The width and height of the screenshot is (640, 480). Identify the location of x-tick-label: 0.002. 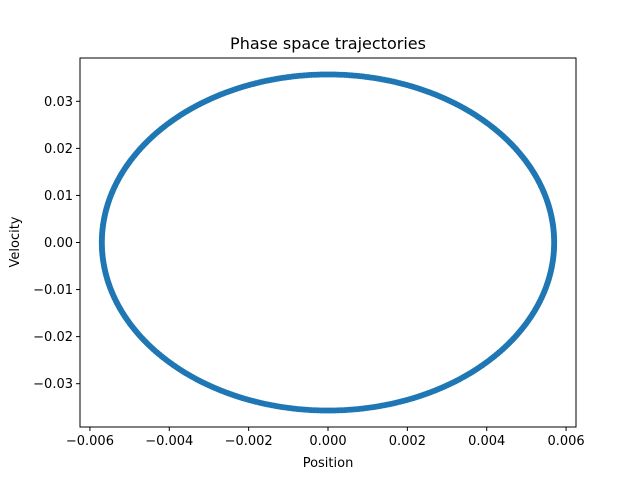
(407, 441).